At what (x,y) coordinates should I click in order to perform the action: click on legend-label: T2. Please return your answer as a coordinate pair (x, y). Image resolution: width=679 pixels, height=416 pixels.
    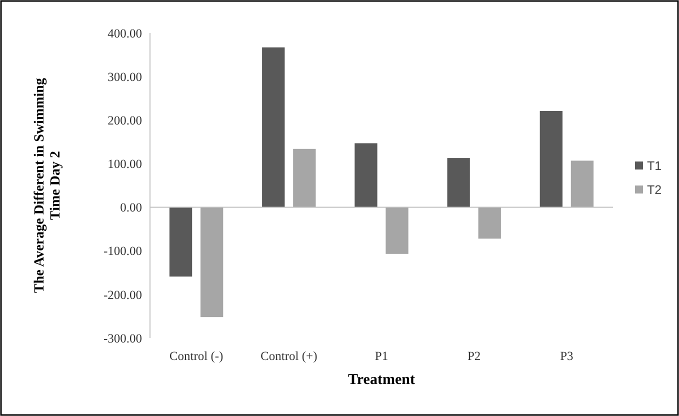
    Looking at the image, I should click on (654, 189).